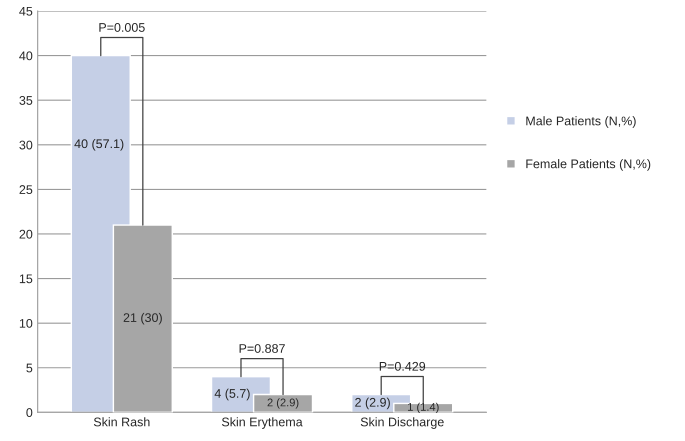 The image size is (685, 441). What do you see at coordinates (262, 348) in the screenshot?
I see `annotation: P=0.887` at bounding box center [262, 348].